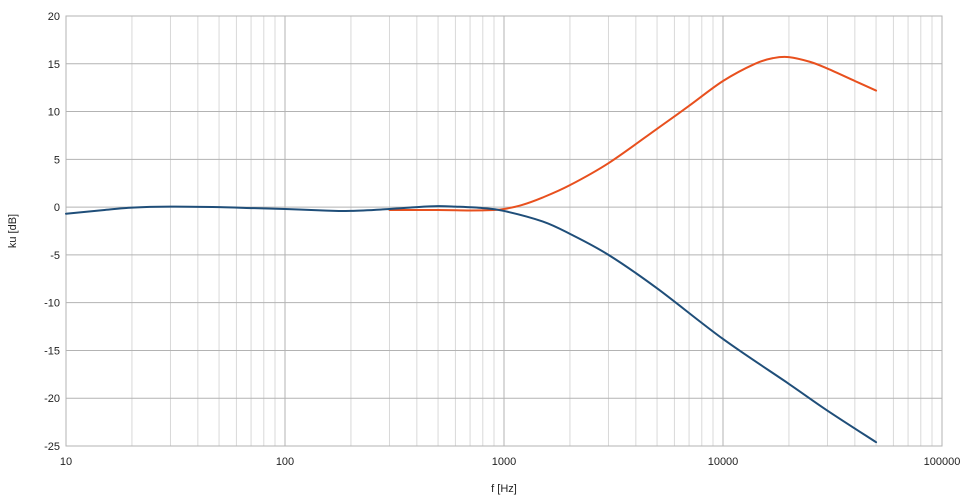 This screenshot has width=970, height=500. Describe the element at coordinates (723, 462) in the screenshot. I see `x-tick-label: 10000` at that location.